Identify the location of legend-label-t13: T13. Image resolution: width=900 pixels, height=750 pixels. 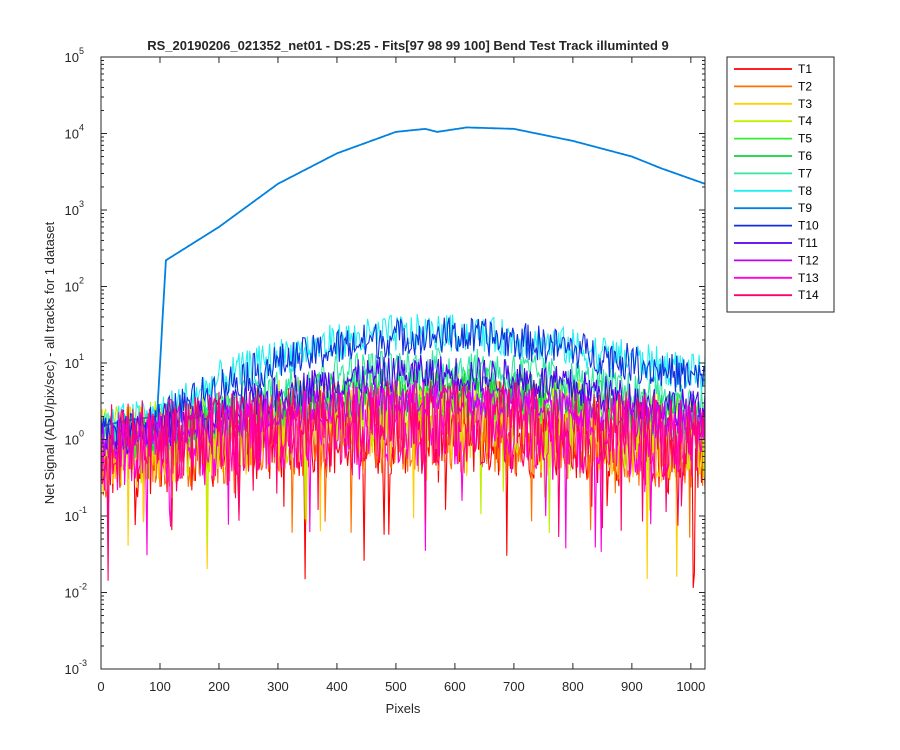
(808, 278).